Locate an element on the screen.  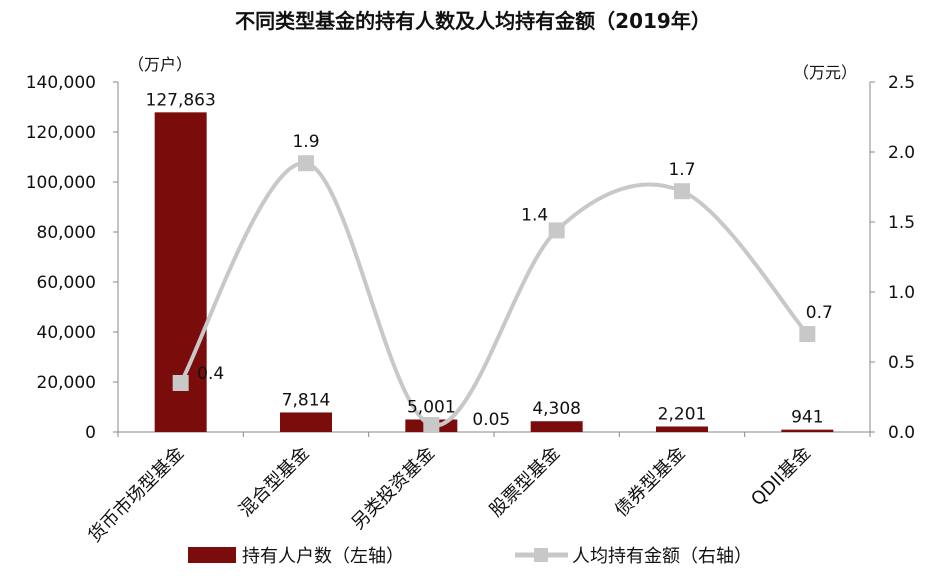
line-data-label: 0.7 is located at coordinates (819, 313).